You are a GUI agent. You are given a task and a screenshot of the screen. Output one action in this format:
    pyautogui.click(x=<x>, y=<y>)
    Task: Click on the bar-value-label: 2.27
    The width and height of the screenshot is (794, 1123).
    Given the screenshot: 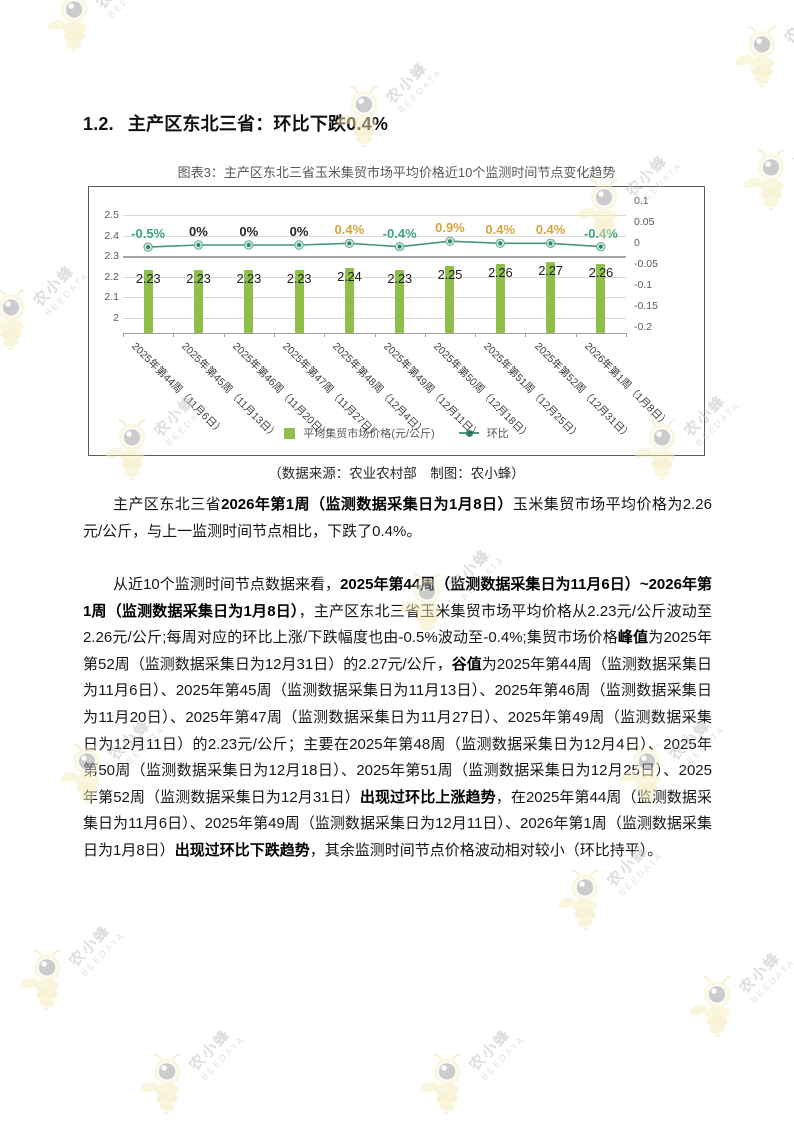 What is the action you would take?
    pyautogui.click(x=550, y=271)
    